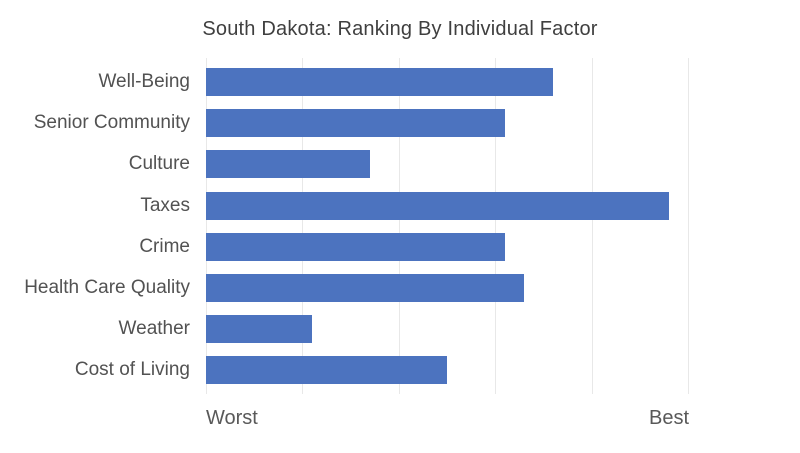 The width and height of the screenshot is (800, 453). I want to click on category-label-crime: Crime, so click(164, 246).